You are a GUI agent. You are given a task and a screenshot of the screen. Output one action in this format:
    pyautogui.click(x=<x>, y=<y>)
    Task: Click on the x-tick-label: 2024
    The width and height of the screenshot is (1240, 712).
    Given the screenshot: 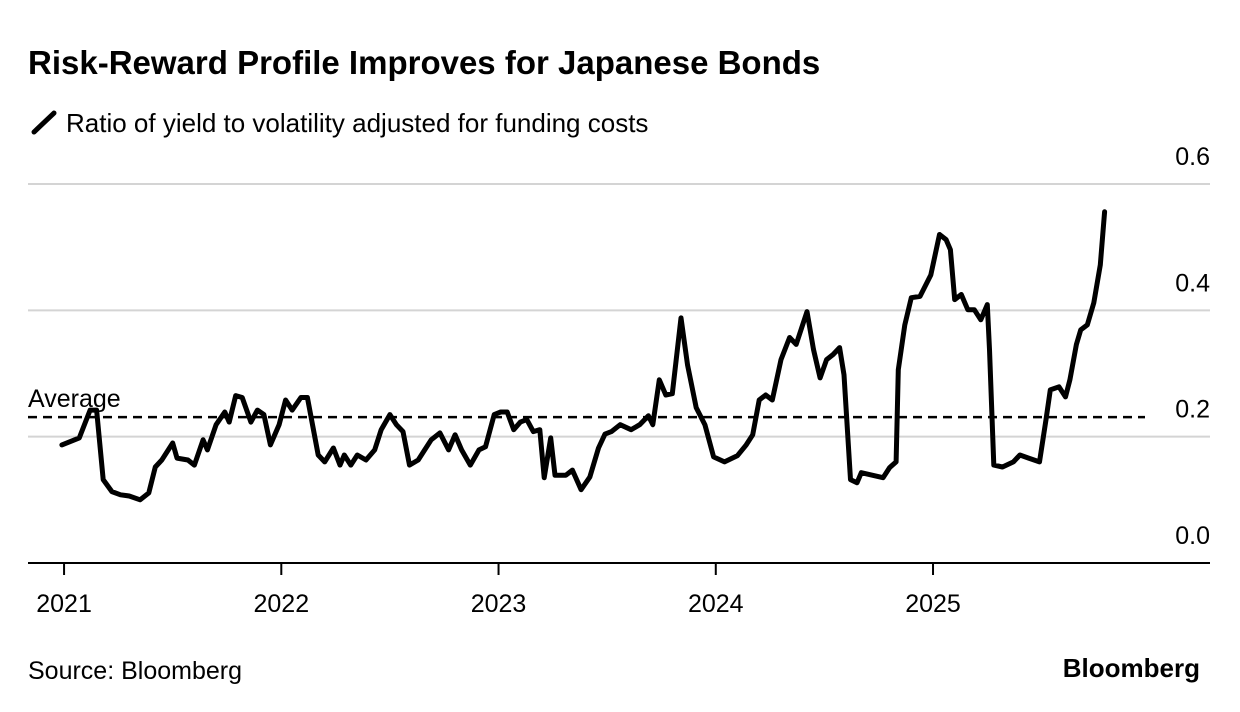 What is the action you would take?
    pyautogui.click(x=716, y=604)
    